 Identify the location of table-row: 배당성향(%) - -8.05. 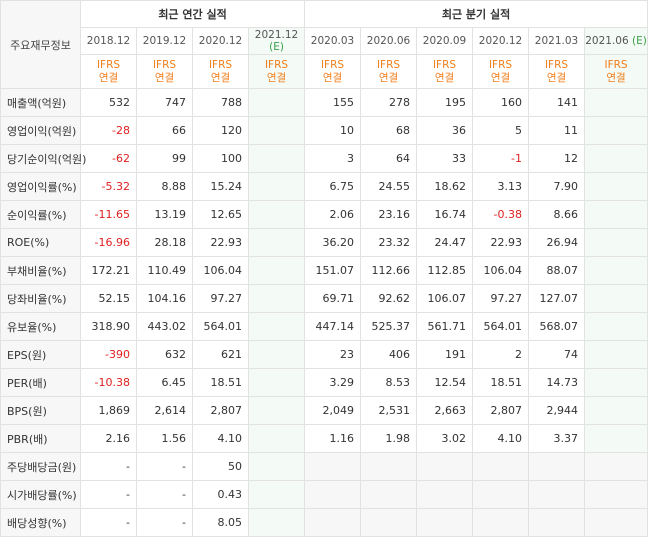
(324, 522).